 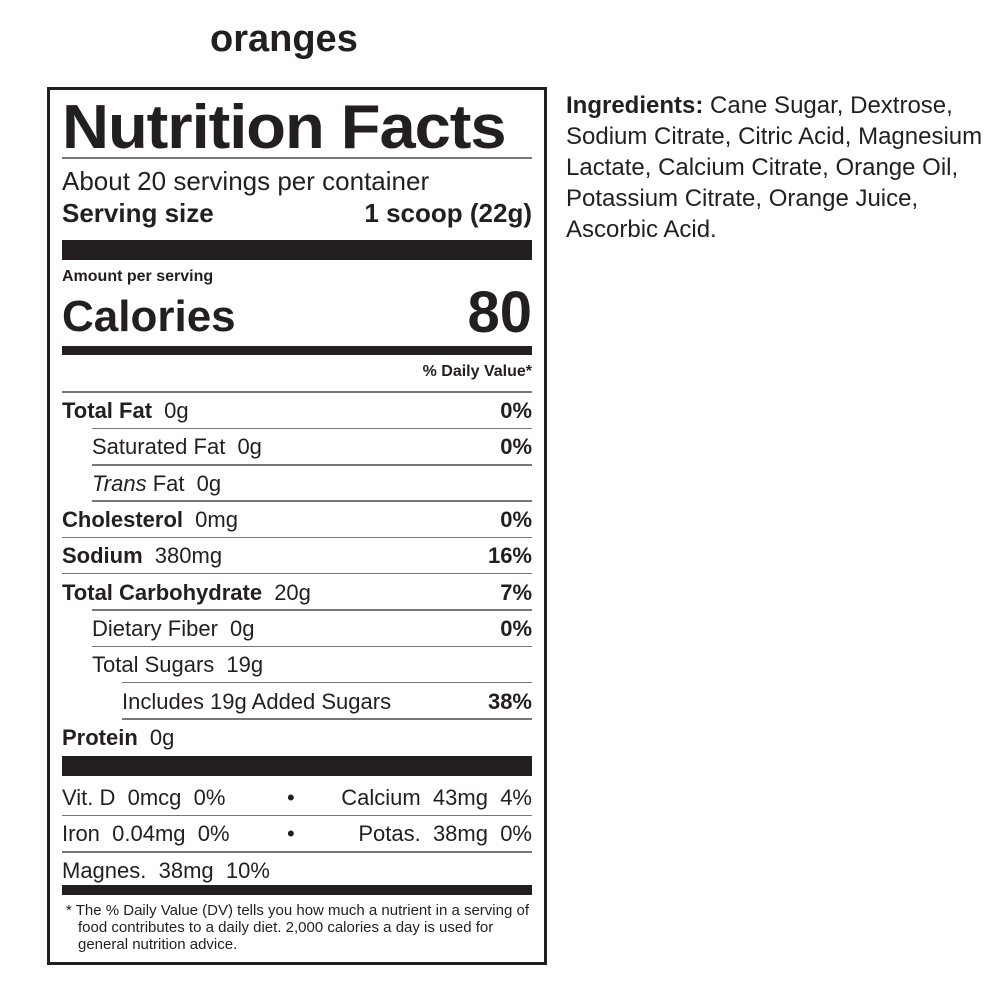 What do you see at coordinates (216, 520) in the screenshot?
I see `nutrient-amount: 0mg` at bounding box center [216, 520].